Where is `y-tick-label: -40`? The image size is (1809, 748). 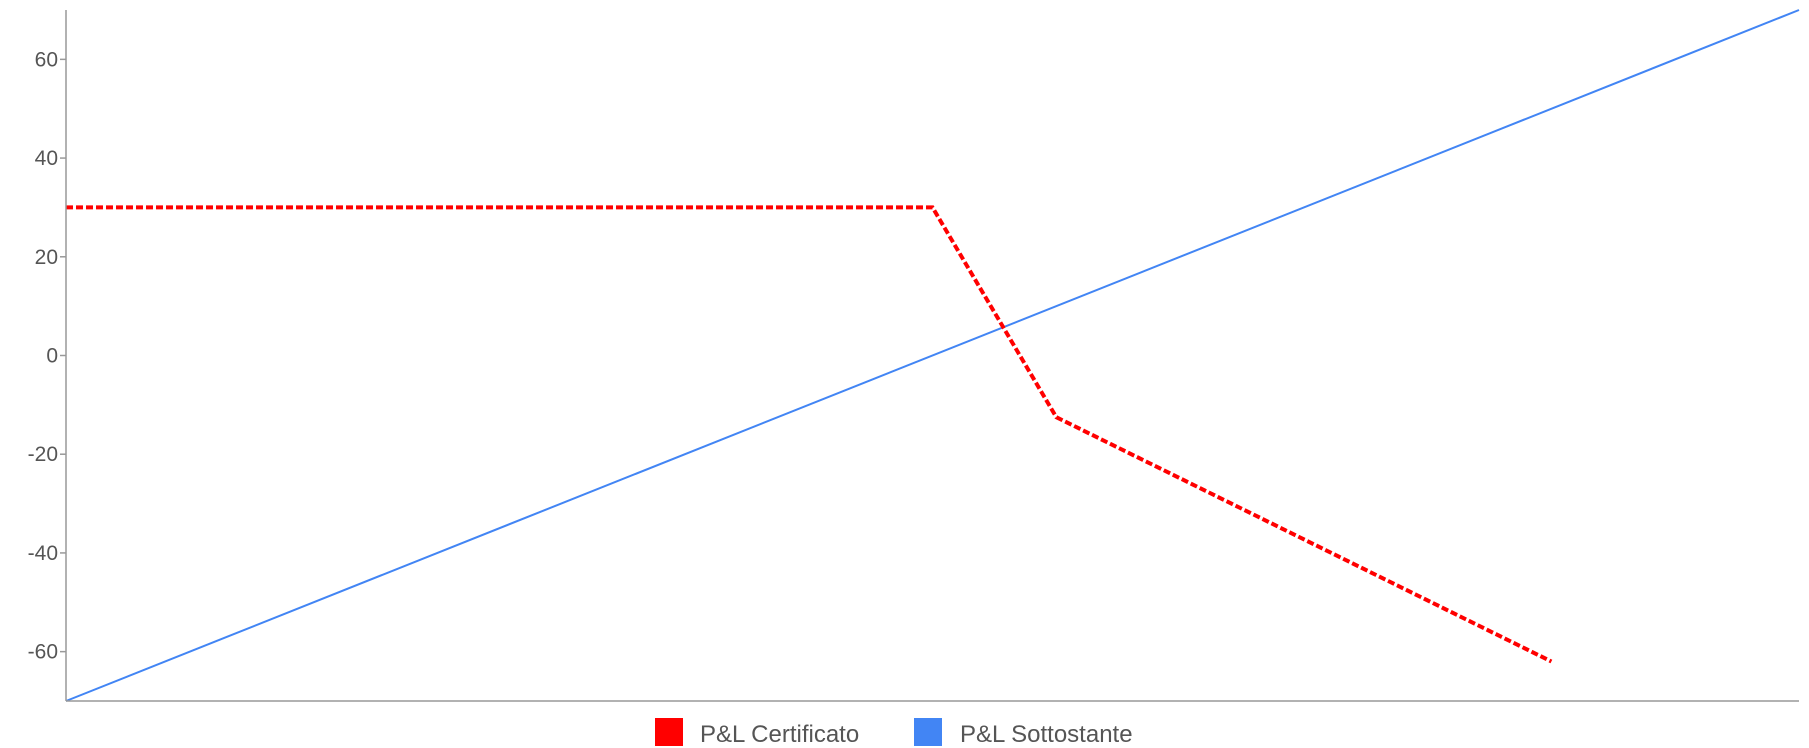
y-tick-label: -40 is located at coordinates (43, 553).